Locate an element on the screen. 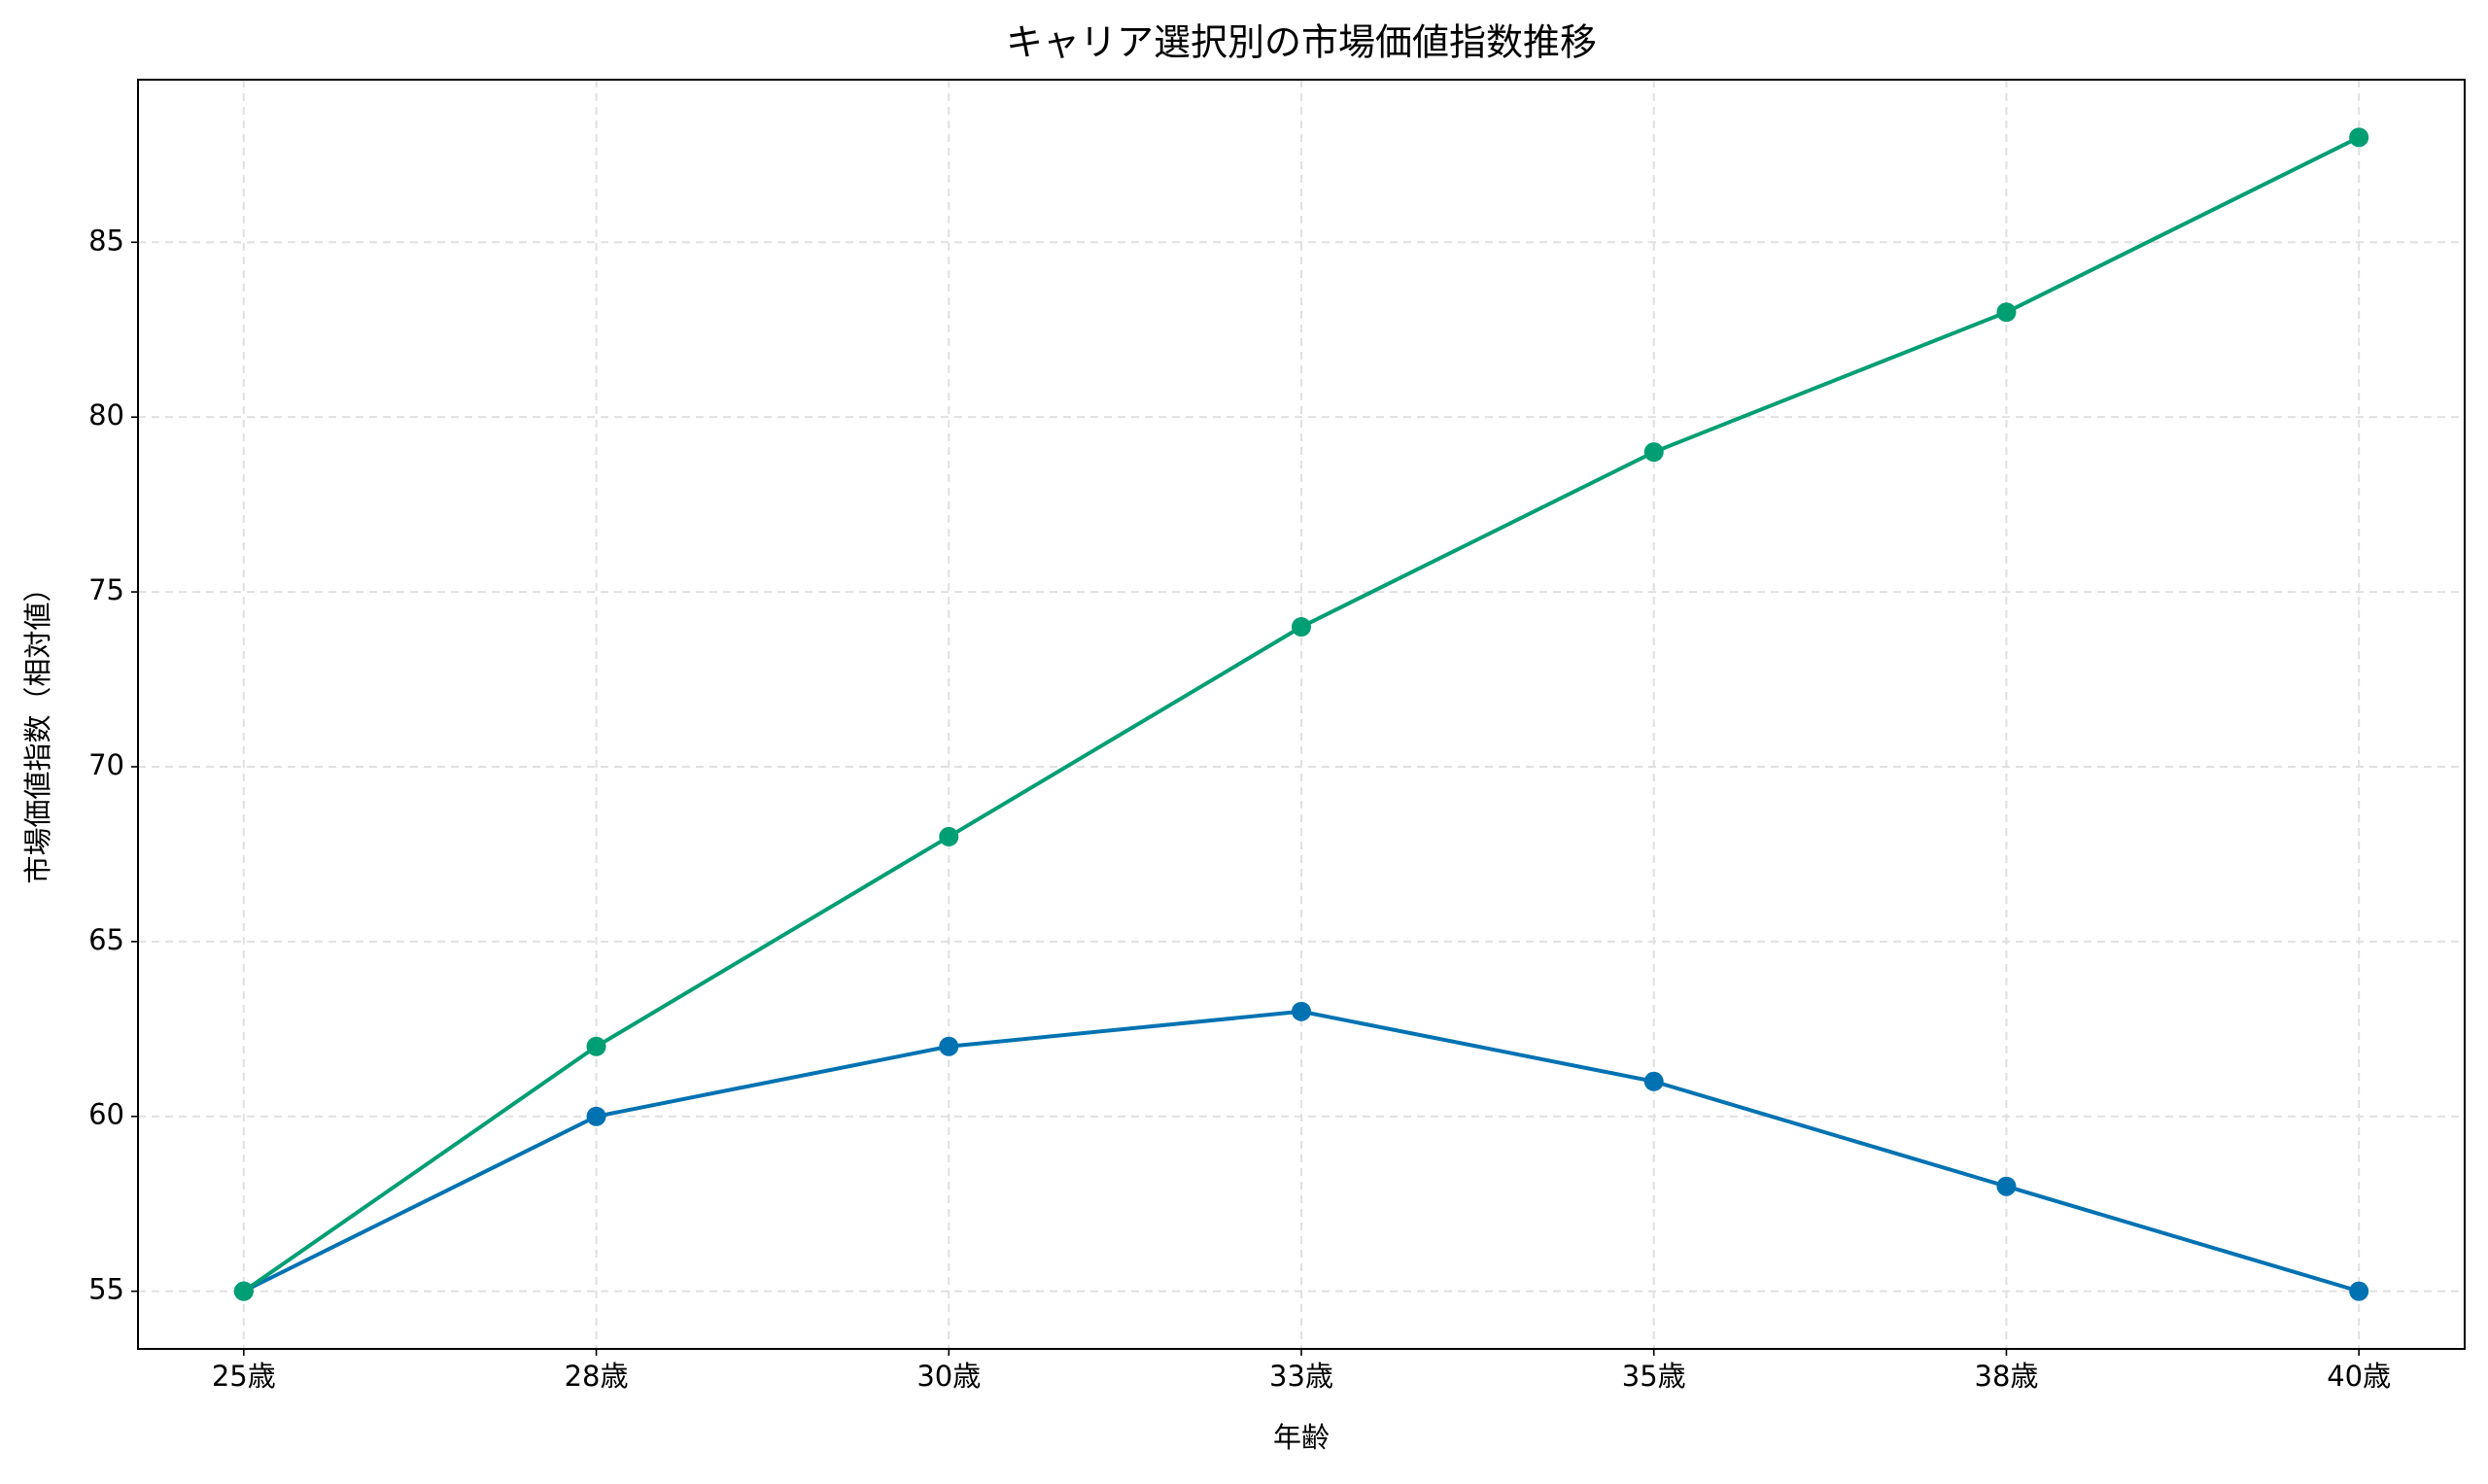 This screenshot has width=2488, height=1484. y-tick-label: 75 is located at coordinates (106, 589).